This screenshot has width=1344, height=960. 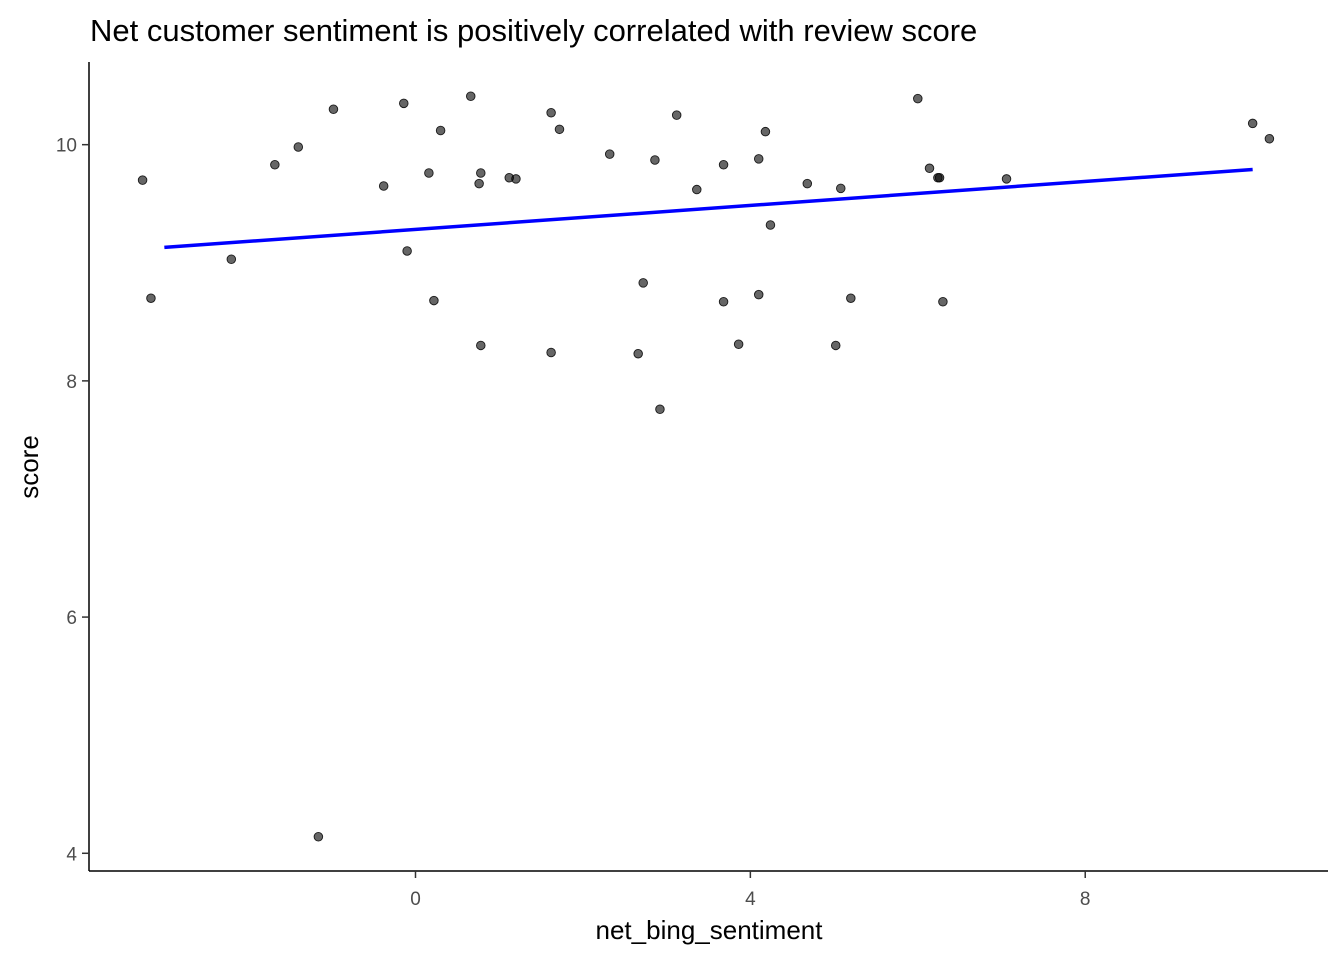 I want to click on y-tick-label: 10, so click(x=66, y=146).